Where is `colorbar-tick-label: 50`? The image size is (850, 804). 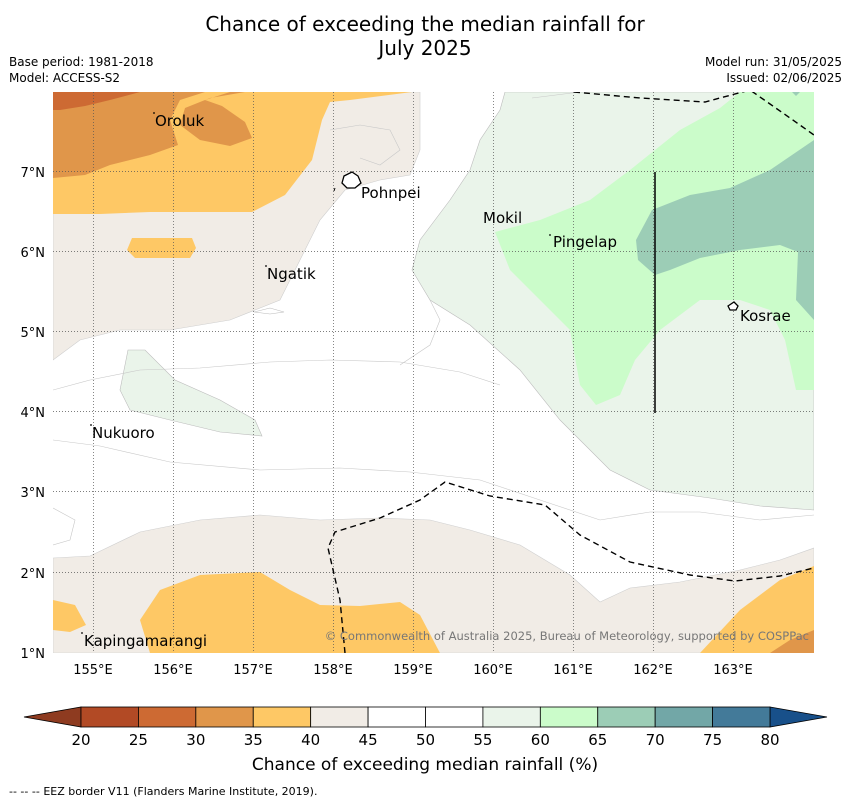 colorbar-tick-label: 50 is located at coordinates (425, 740).